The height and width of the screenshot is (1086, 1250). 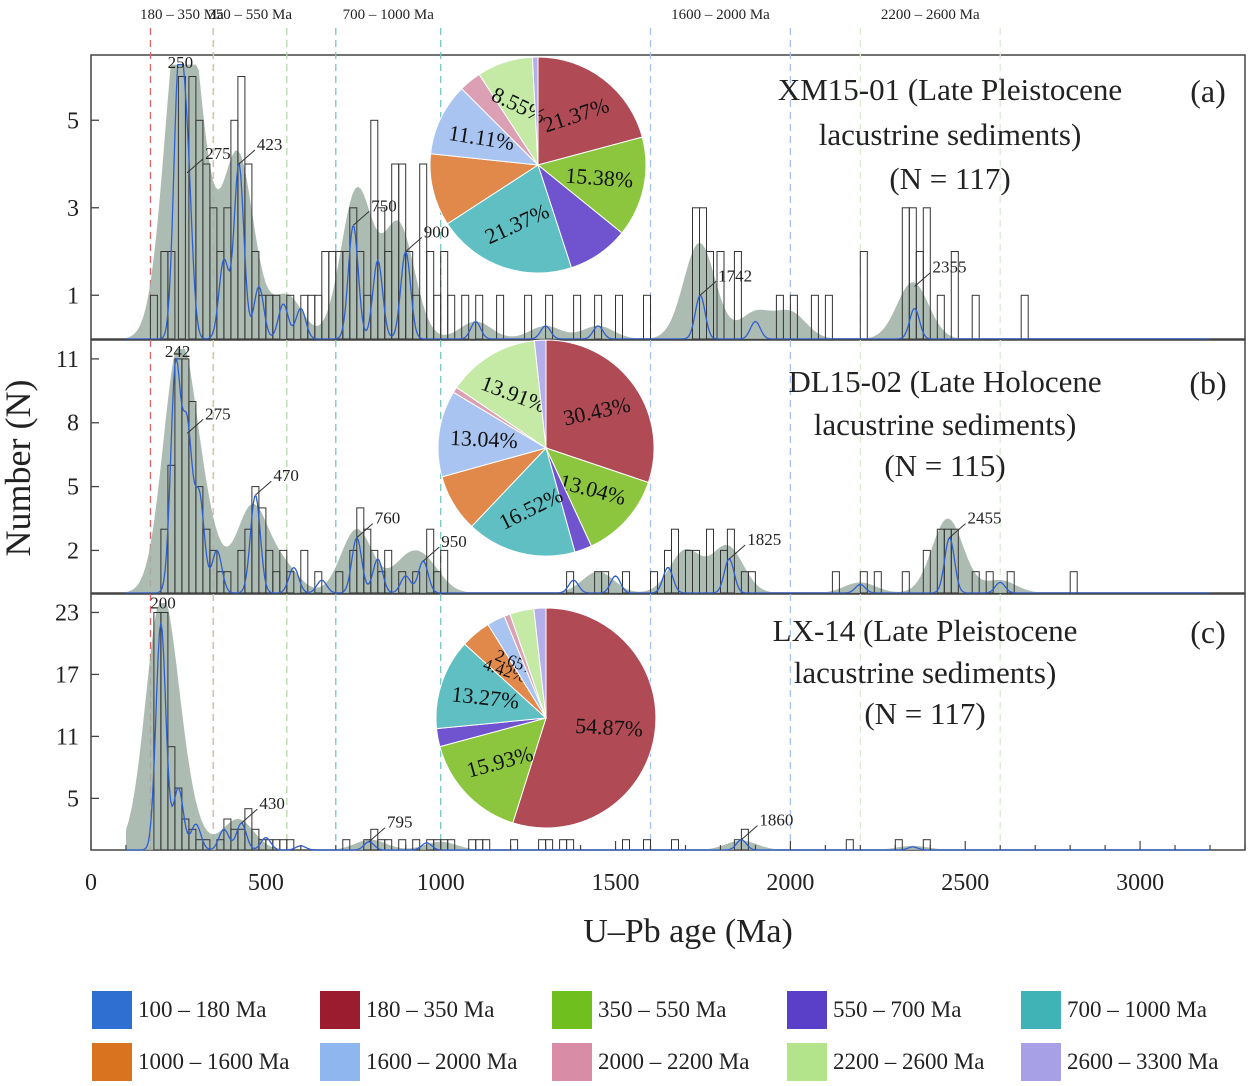 What do you see at coordinates (609, 727) in the screenshot?
I see `pie-slice-label: 54.87%` at bounding box center [609, 727].